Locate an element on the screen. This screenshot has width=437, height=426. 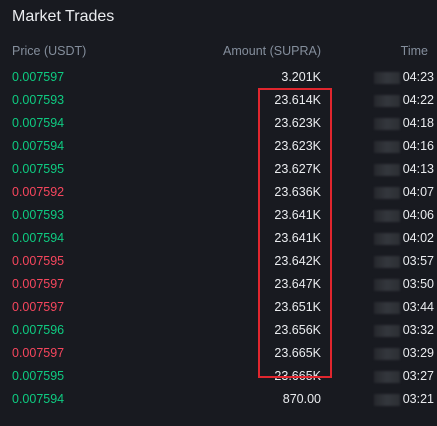
trade-time: 04:22 is located at coordinates (418, 100).